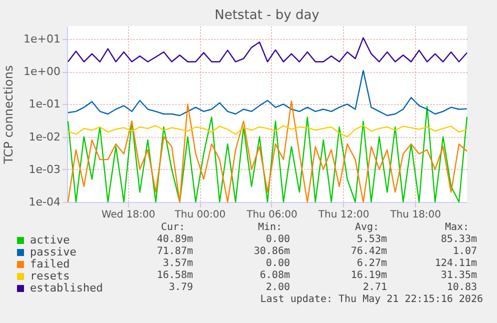 The image size is (497, 323). Describe the element at coordinates (272, 215) in the screenshot. I see `x-tick-label: Thu 06:00` at that location.